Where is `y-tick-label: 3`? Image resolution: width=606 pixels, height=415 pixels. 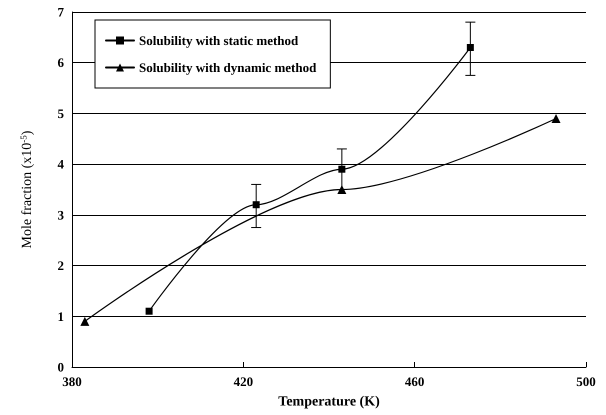 y-tick-label: 3 is located at coordinates (61, 214).